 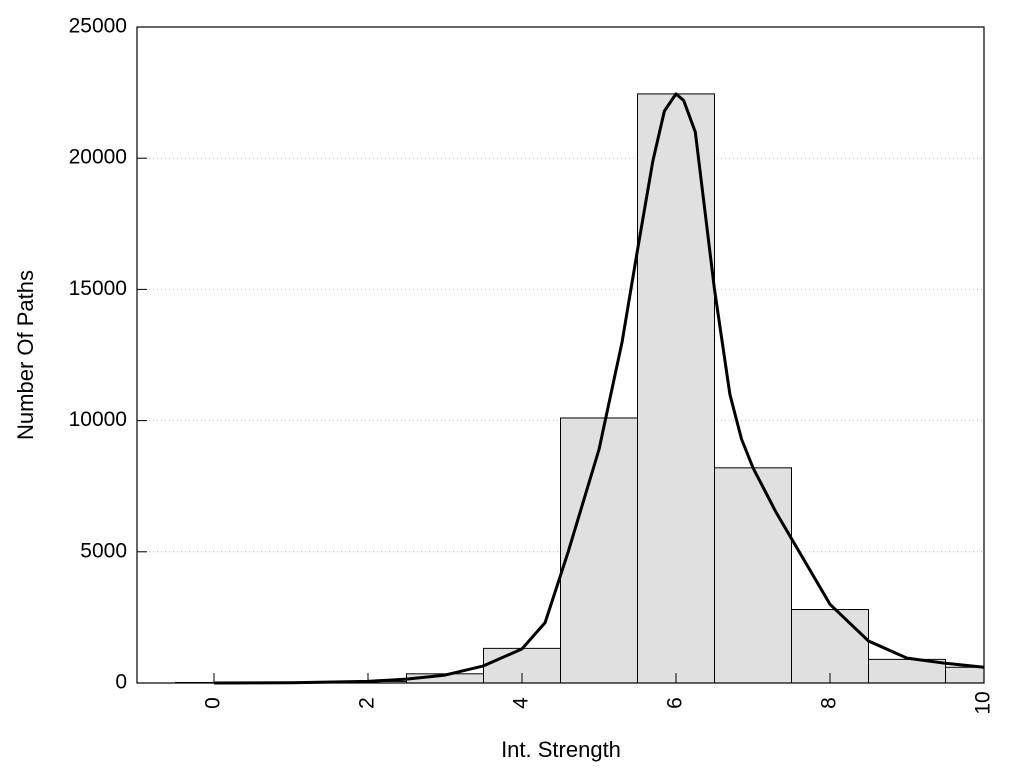 I want to click on x-axis-title: Int. Strength, so click(x=561, y=749).